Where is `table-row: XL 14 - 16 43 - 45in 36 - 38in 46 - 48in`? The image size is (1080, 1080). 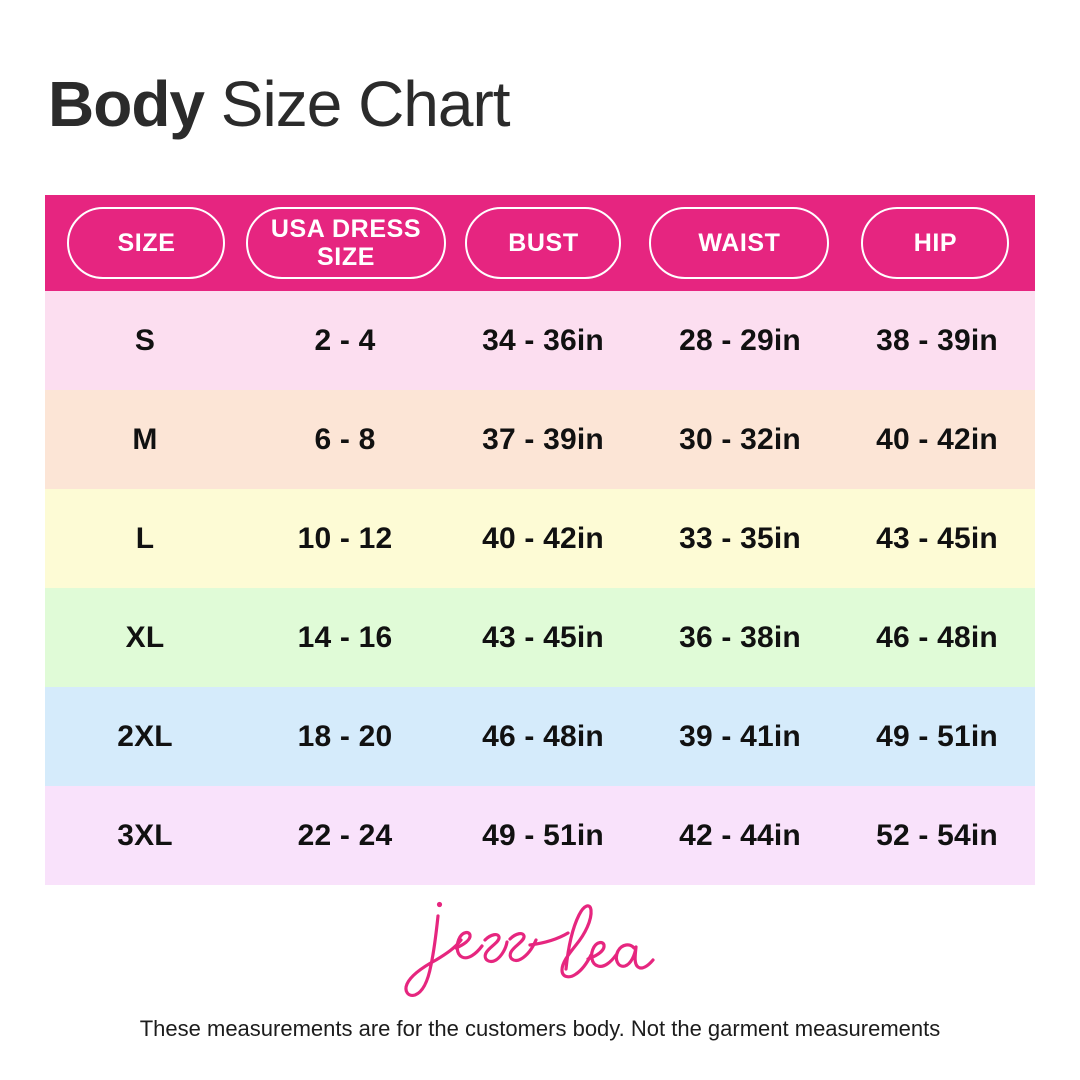 table-row: XL 14 - 16 43 - 45in 36 - 38in 46 - 48in is located at coordinates (540, 637).